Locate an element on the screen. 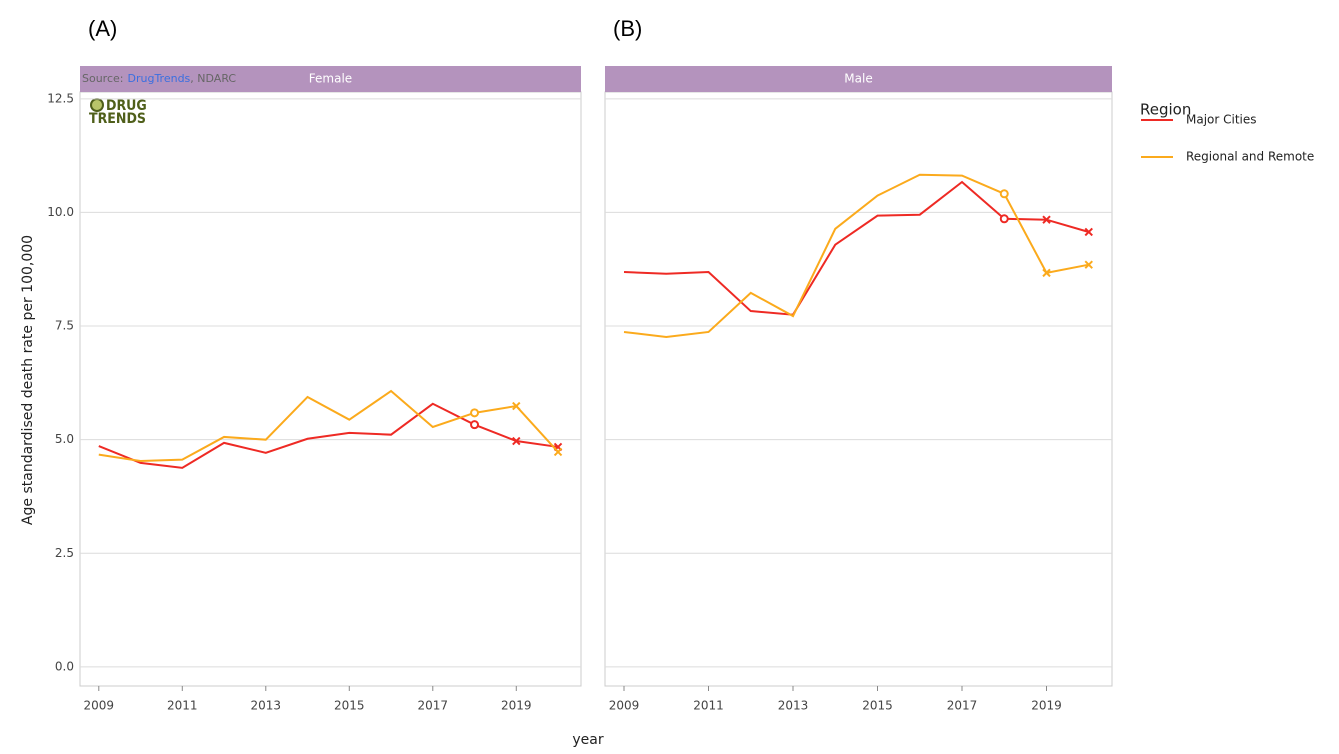 The height and width of the screenshot is (754, 1339). source-note: Source: DrugTrends, NDARC is located at coordinates (159, 78).